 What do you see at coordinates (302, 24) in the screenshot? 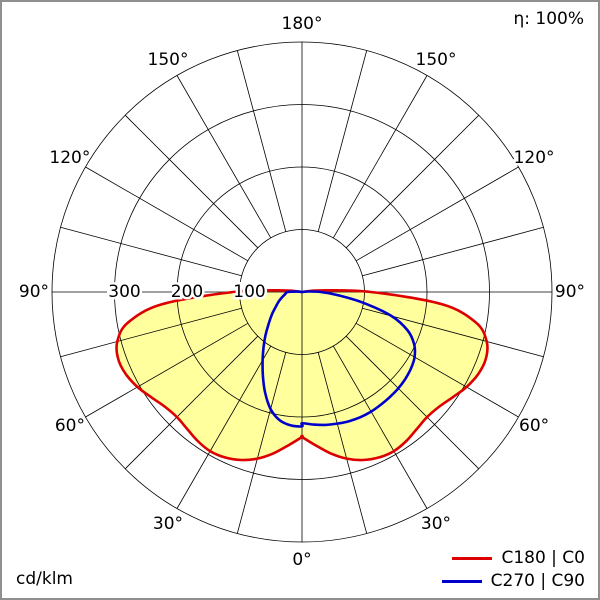
I see `angle-tick-label: 180°` at bounding box center [302, 24].